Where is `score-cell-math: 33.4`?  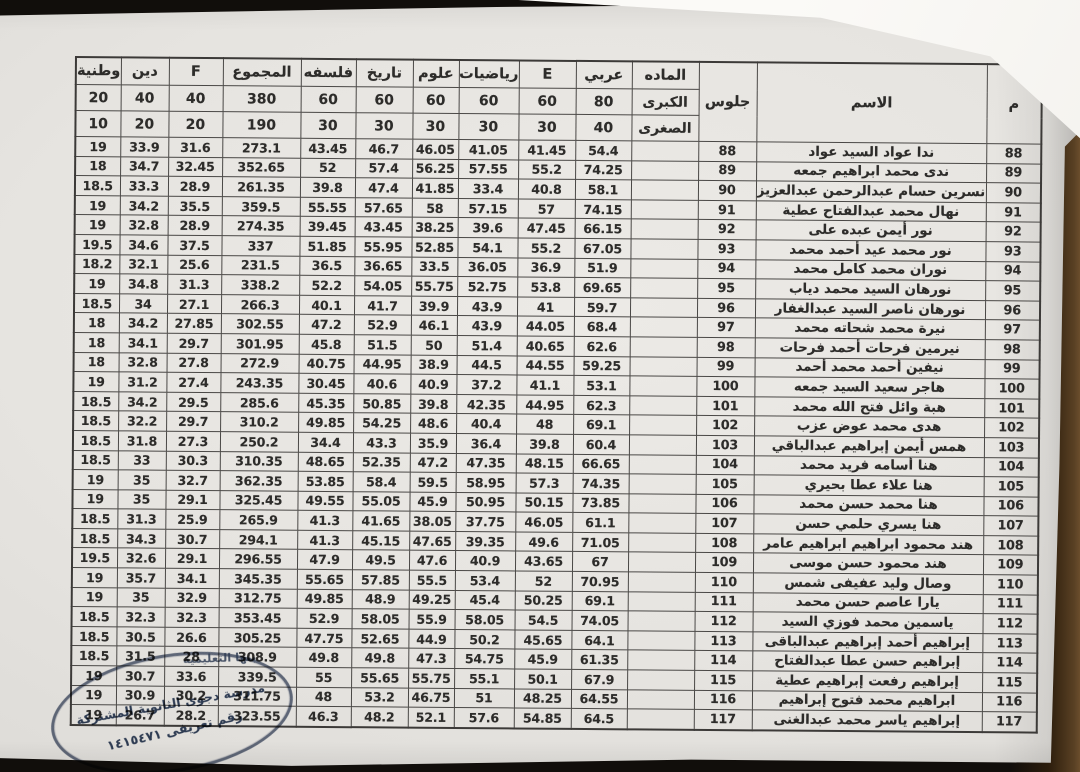 score-cell-math: 33.4 is located at coordinates (488, 188).